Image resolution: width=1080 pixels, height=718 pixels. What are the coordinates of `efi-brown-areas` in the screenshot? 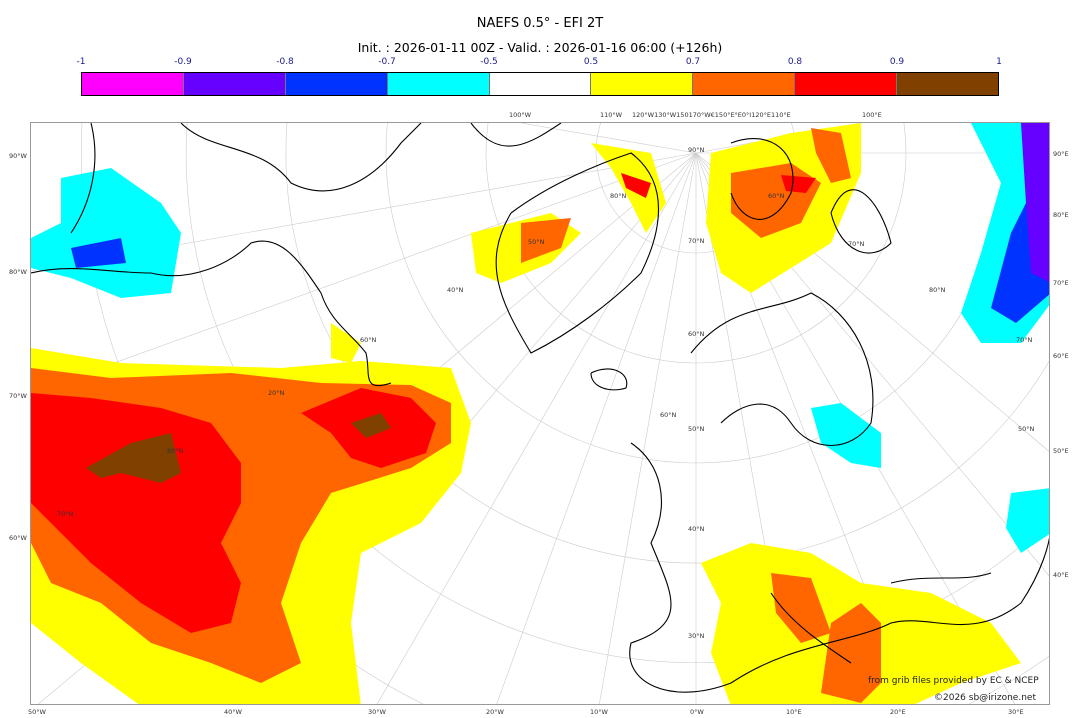 It's located at (238, 448).